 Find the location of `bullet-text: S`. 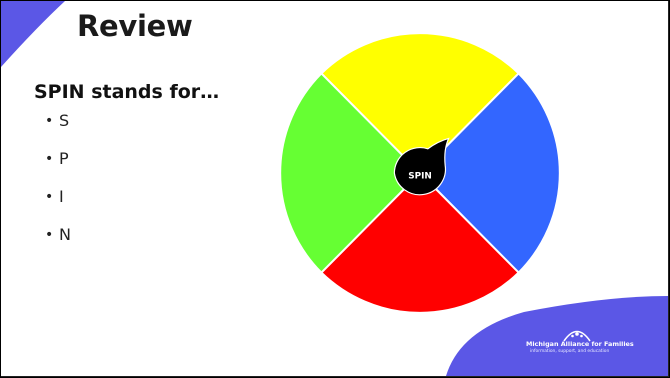

bullet-text: S is located at coordinates (64, 120).